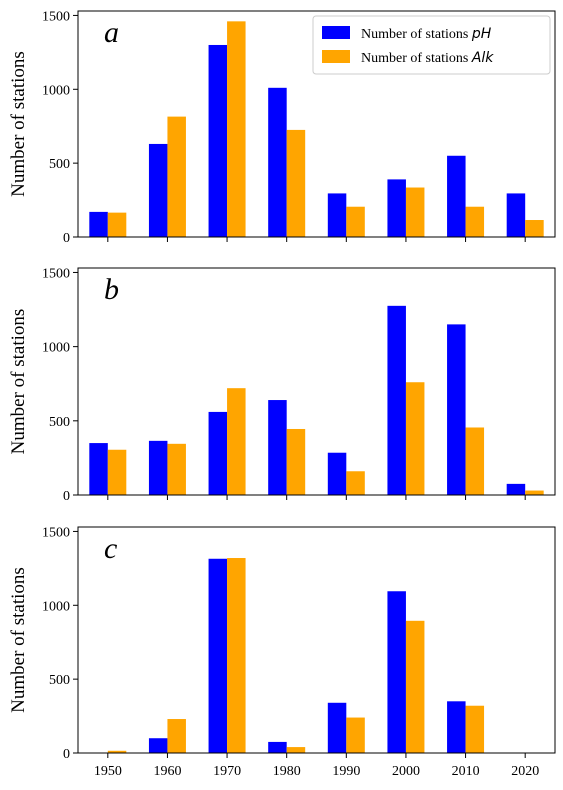 This screenshot has width=563, height=790. What do you see at coordinates (396, 208) in the screenshot?
I see `bar-a-ph-2000` at bounding box center [396, 208].